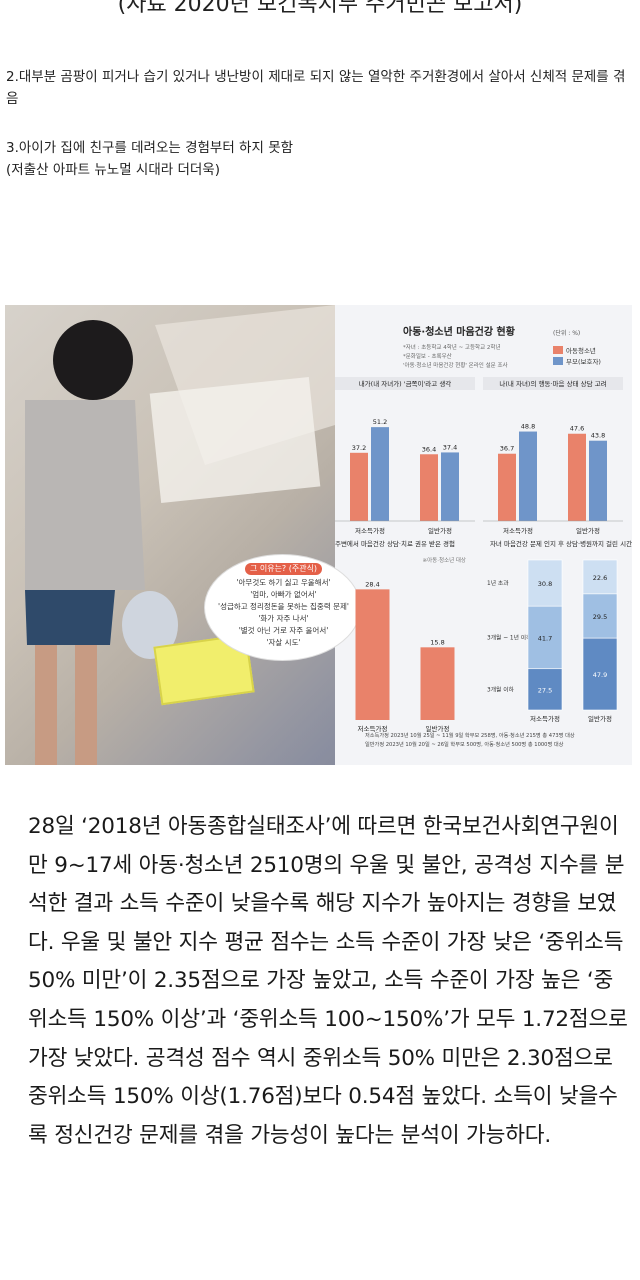 This screenshot has height=1280, width=640. Describe the element at coordinates (600, 617) in the screenshot. I see `bar-value: 29.5` at that location.